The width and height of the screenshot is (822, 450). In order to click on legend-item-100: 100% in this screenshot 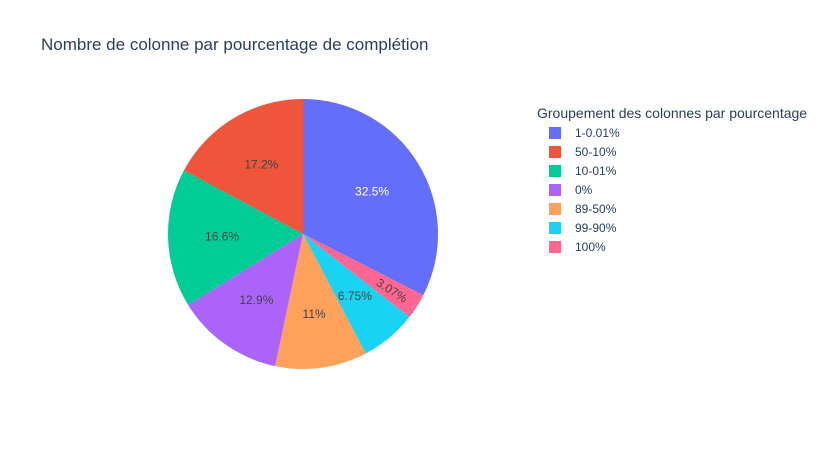, I will do `click(577, 247)`.